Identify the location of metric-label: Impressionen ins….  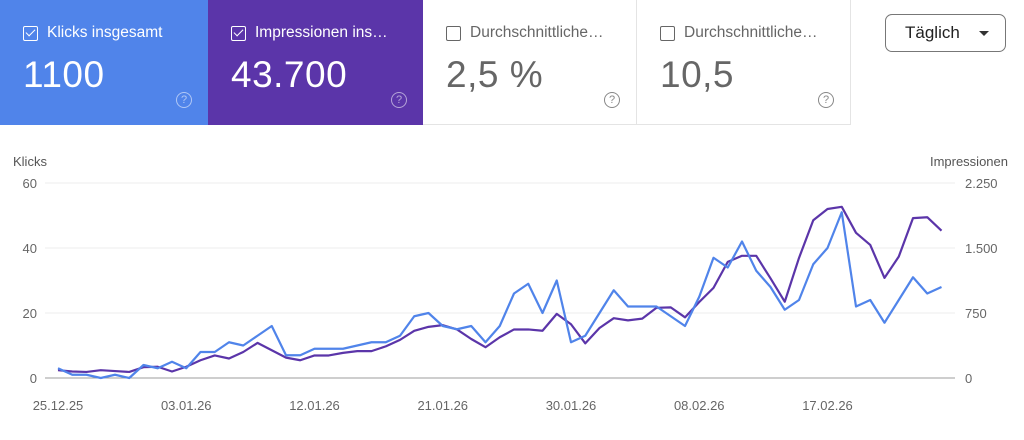
(309, 33).